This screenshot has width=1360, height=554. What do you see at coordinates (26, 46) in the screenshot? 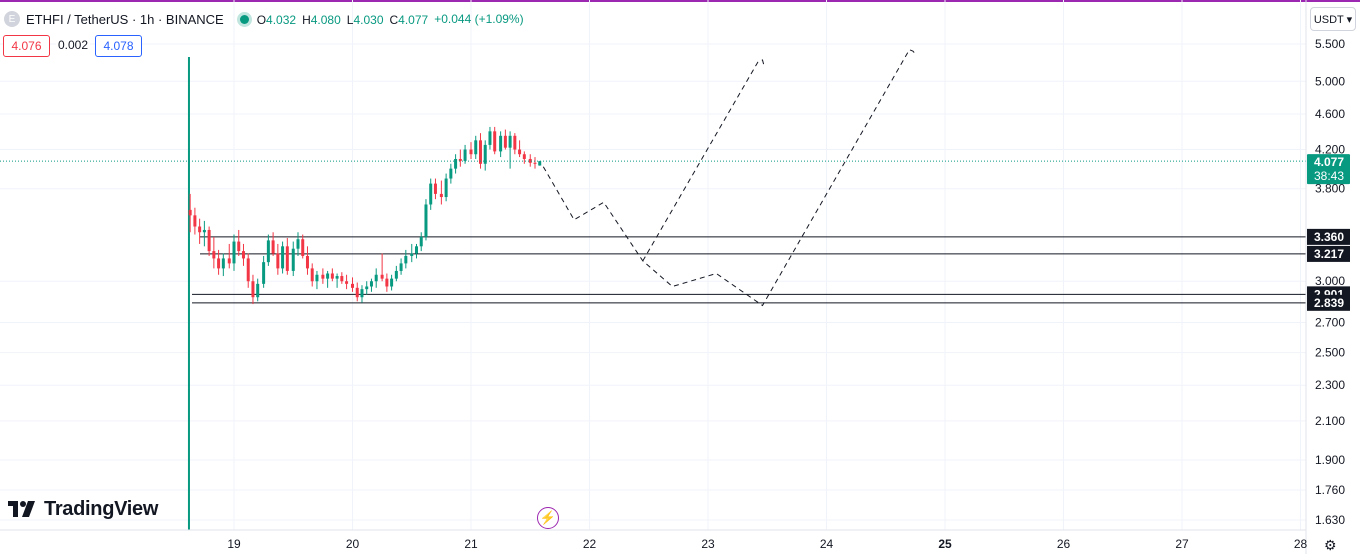
I see `sell-button: 4.076` at bounding box center [26, 46].